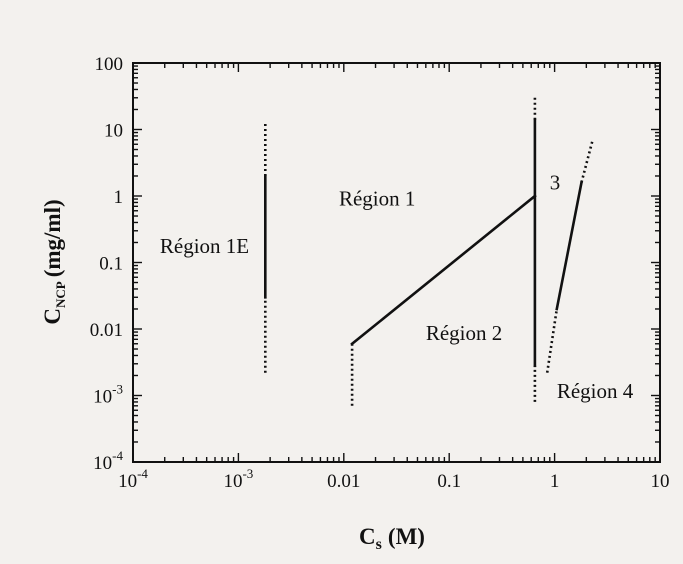 Image resolution: width=683 pixels, height=564 pixels. I want to click on x-axis-label-unit: (M), so click(406, 536).